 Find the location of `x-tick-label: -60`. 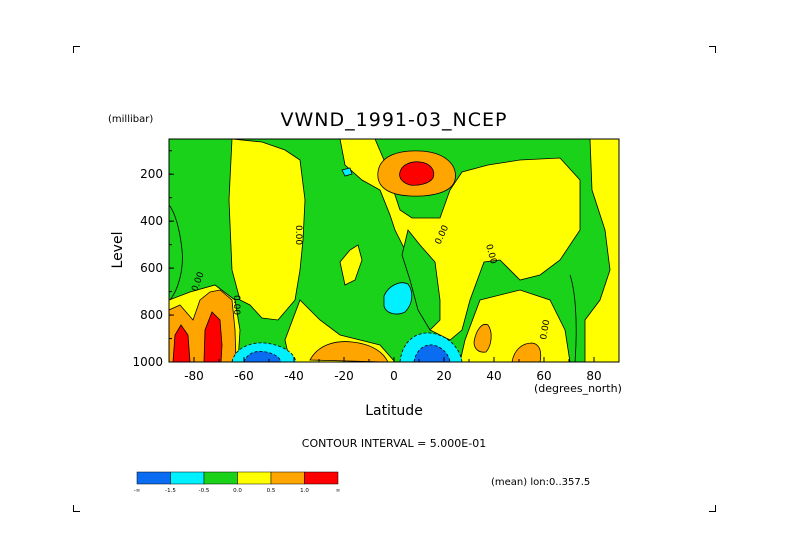

x-tick-label: -60 is located at coordinates (244, 376).